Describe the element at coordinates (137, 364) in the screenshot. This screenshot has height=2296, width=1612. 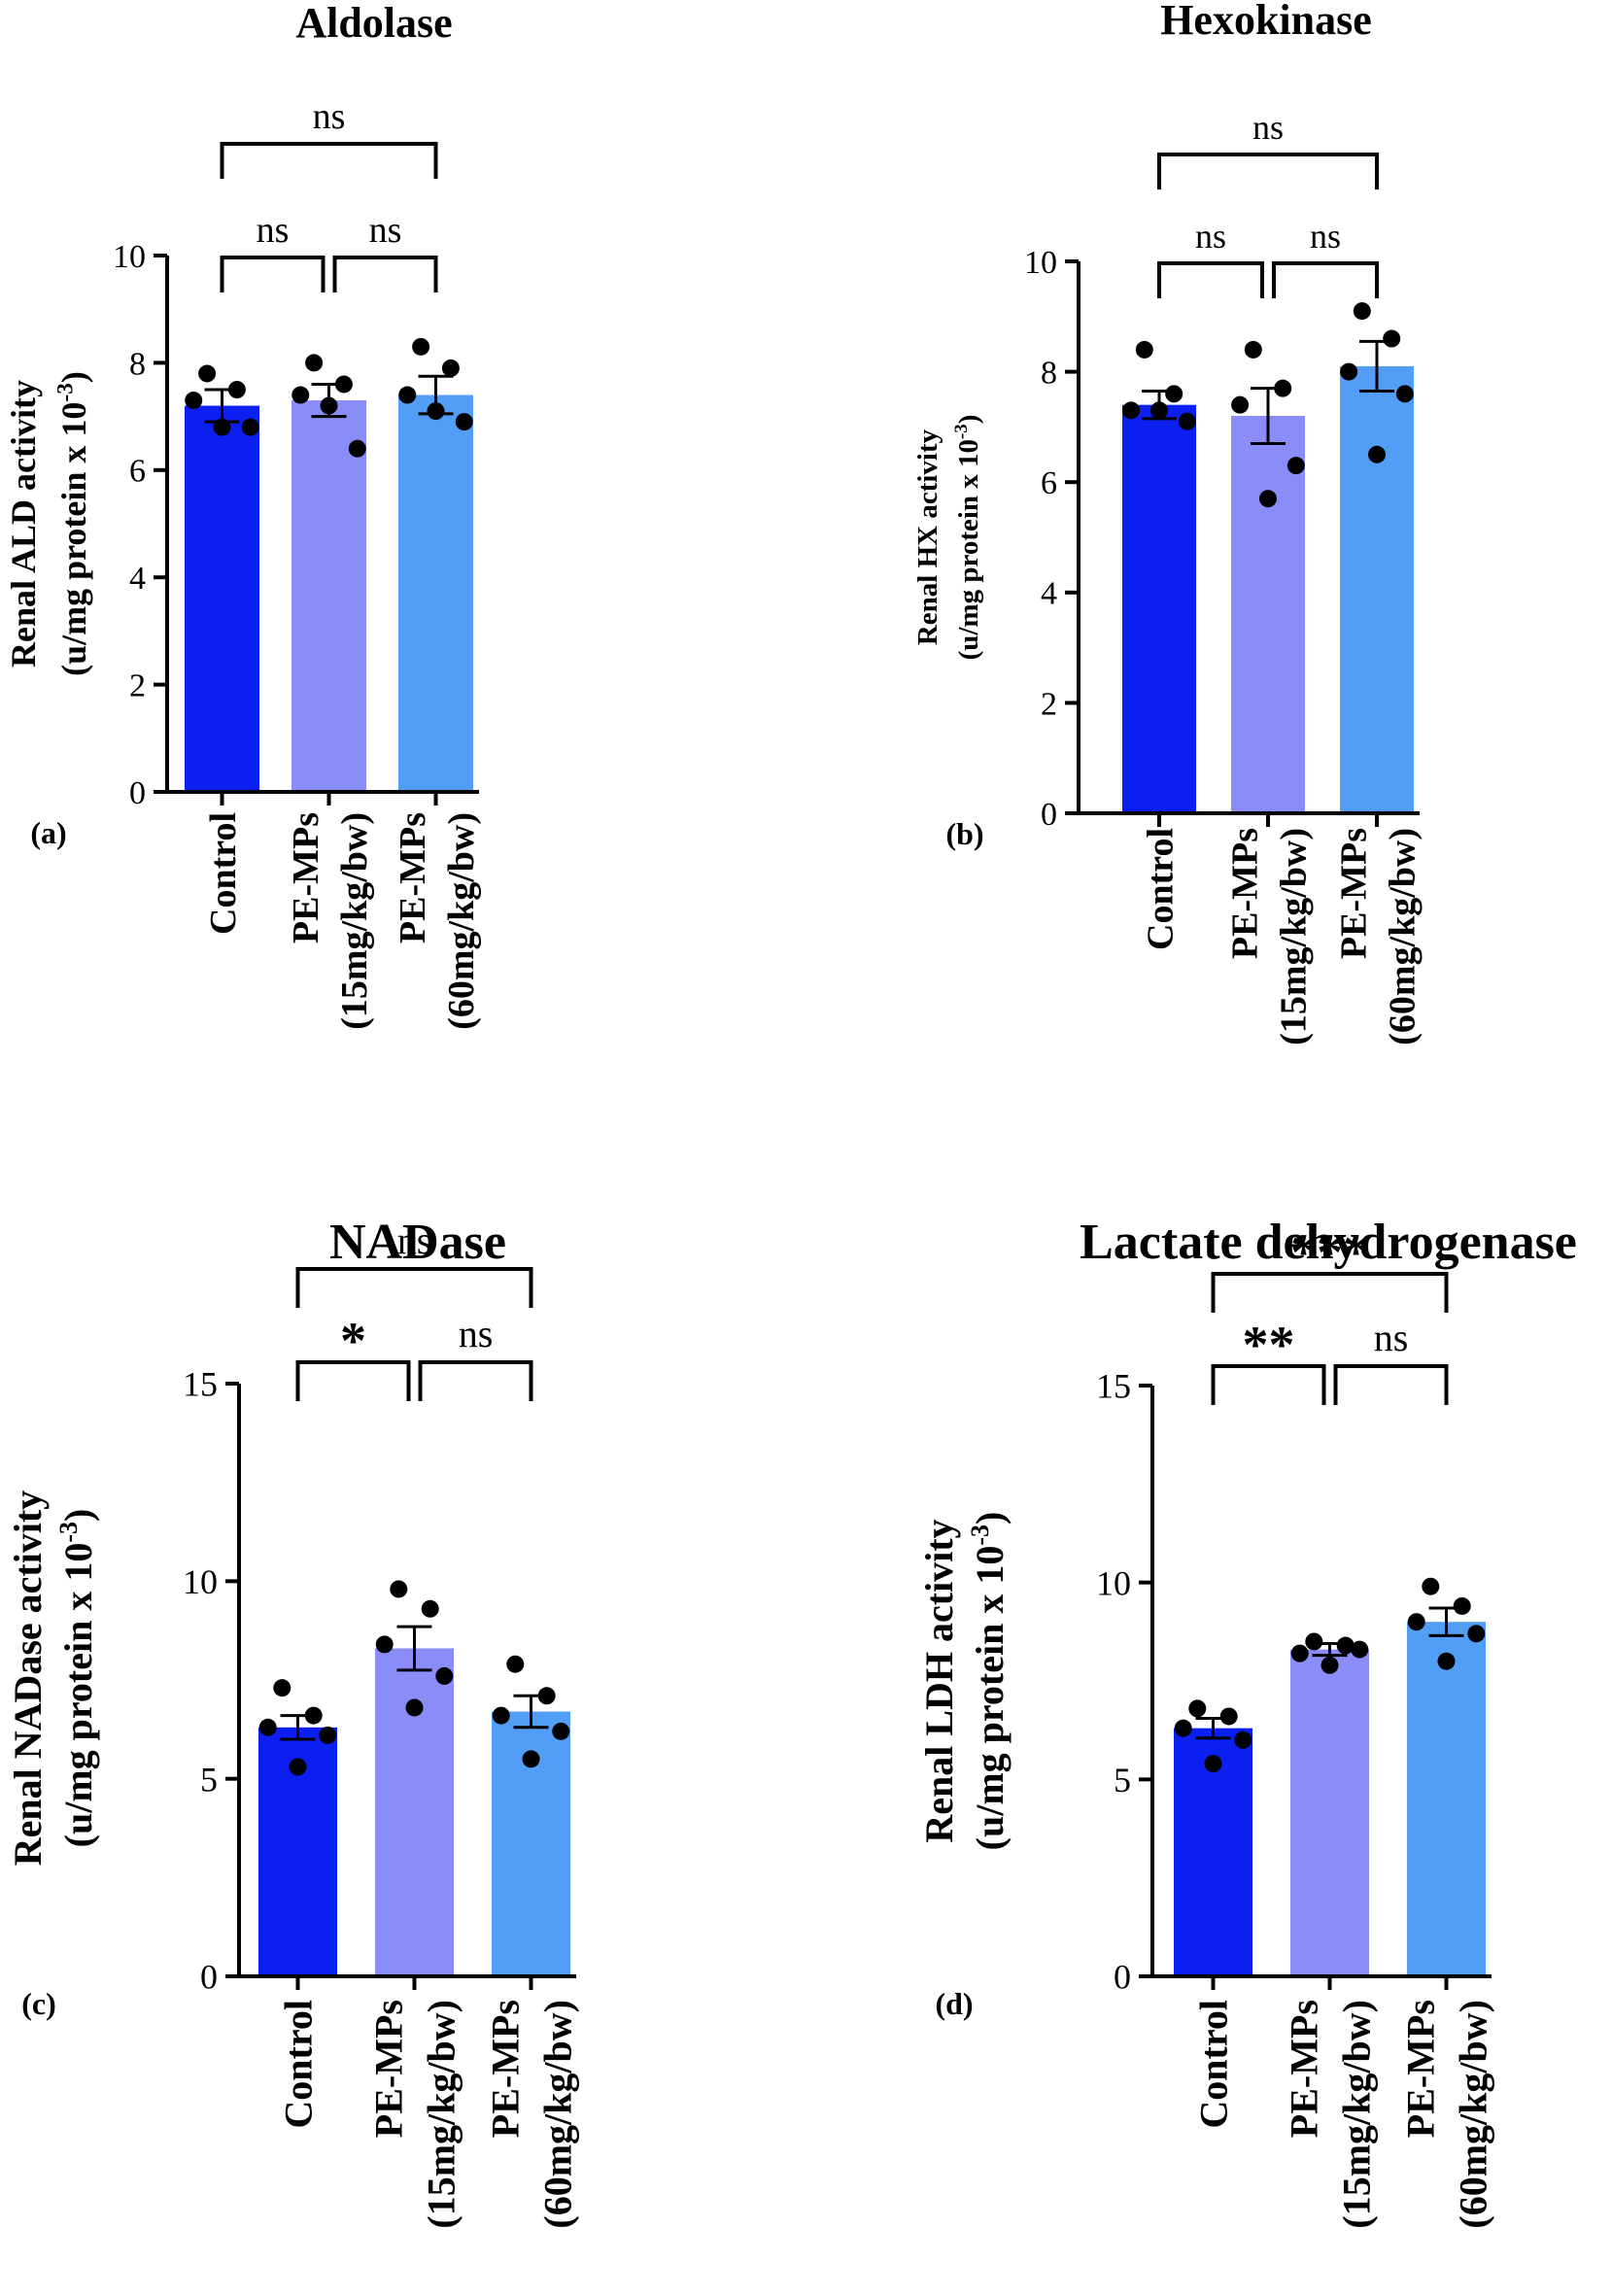
I see `y-tick-label: 8` at that location.